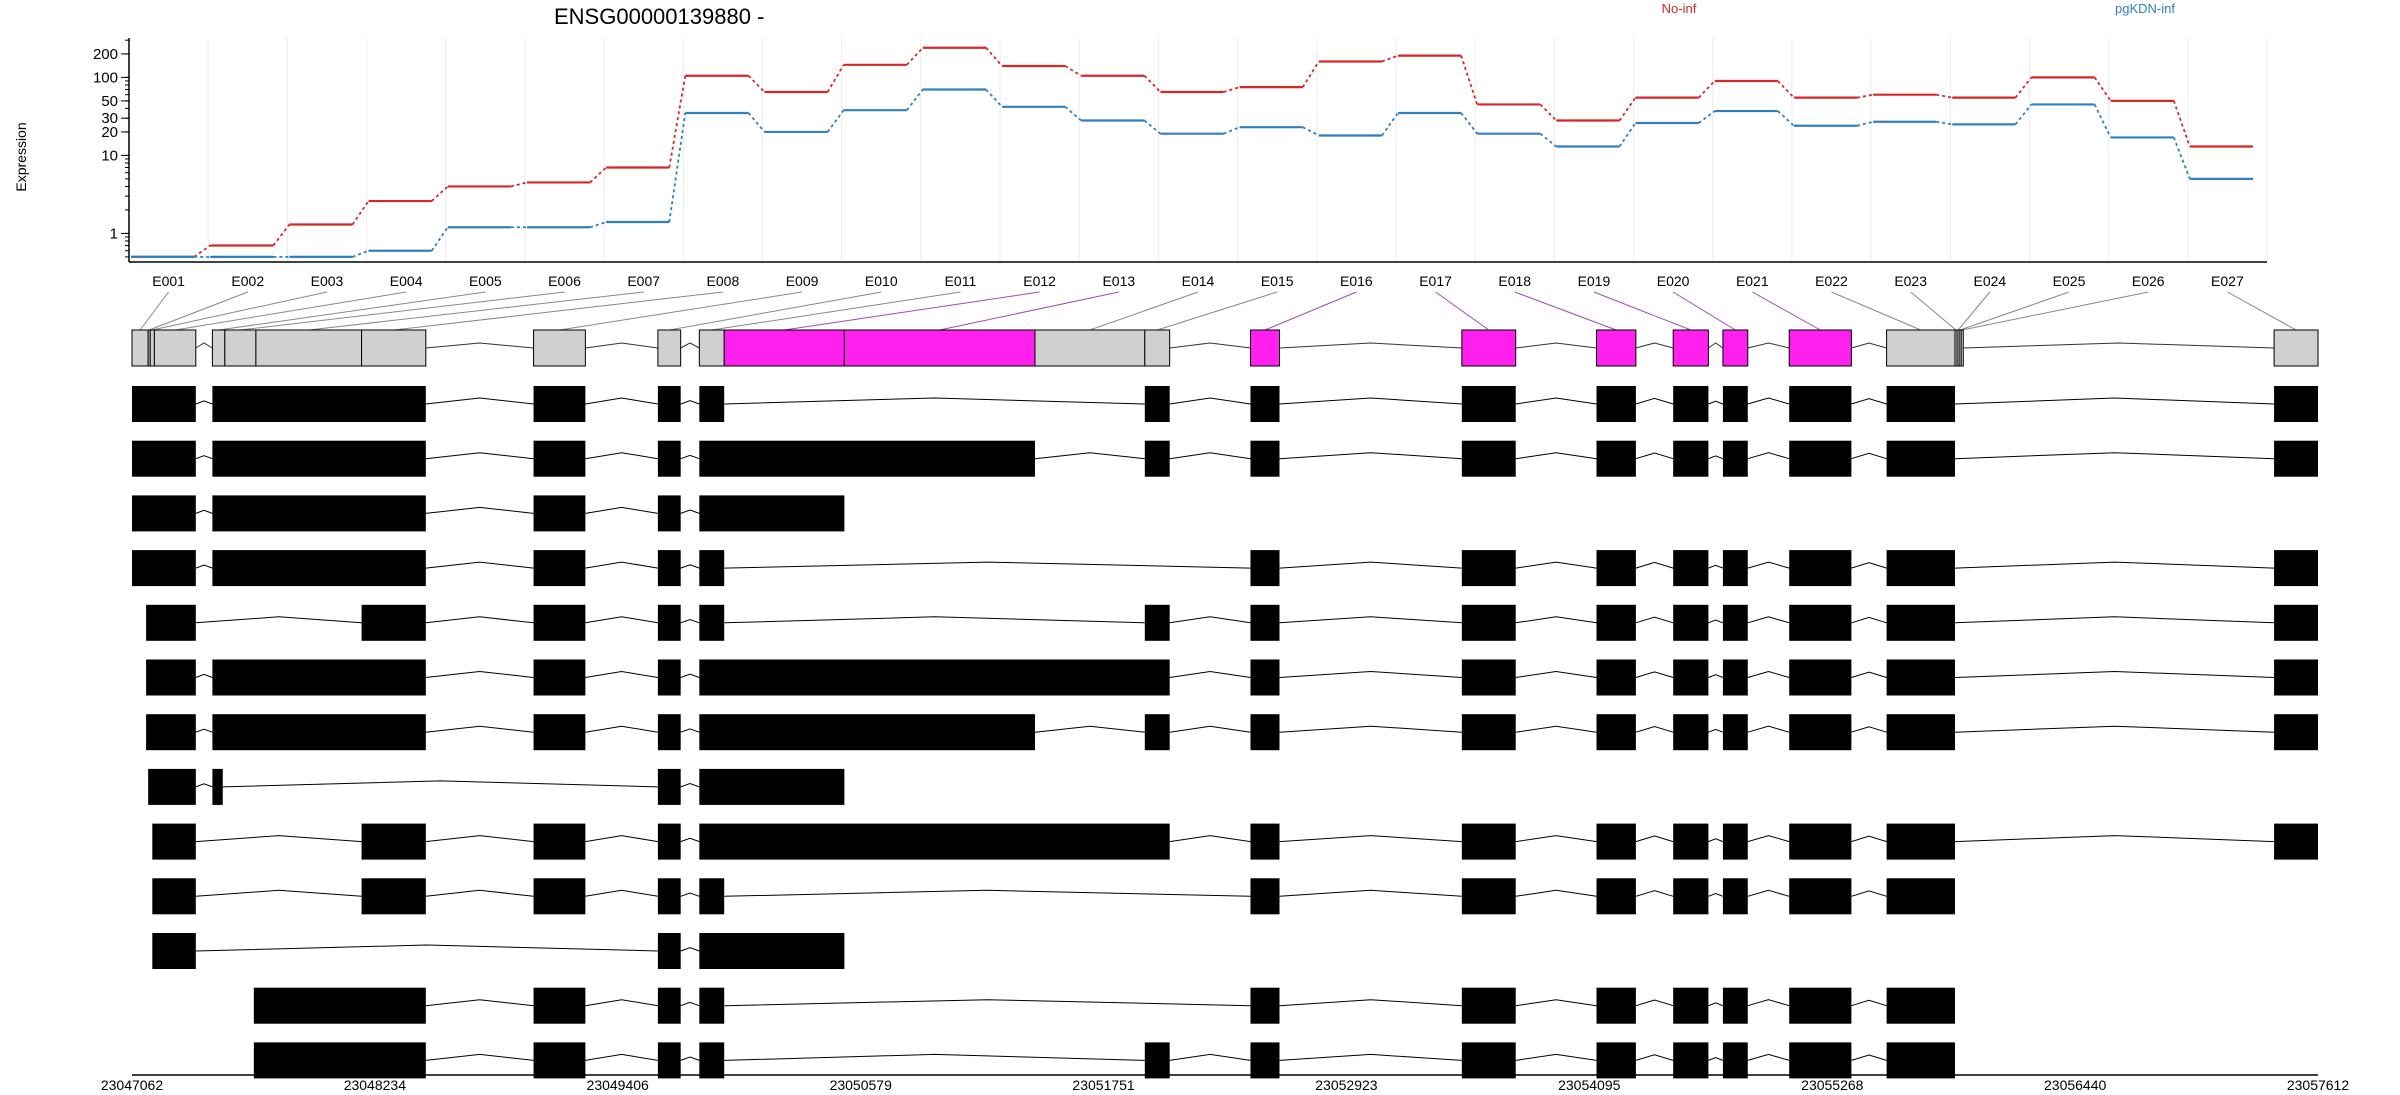 The width and height of the screenshot is (2400, 1095). Describe the element at coordinates (1356, 281) in the screenshot. I see `x-tick-label: E016` at that location.